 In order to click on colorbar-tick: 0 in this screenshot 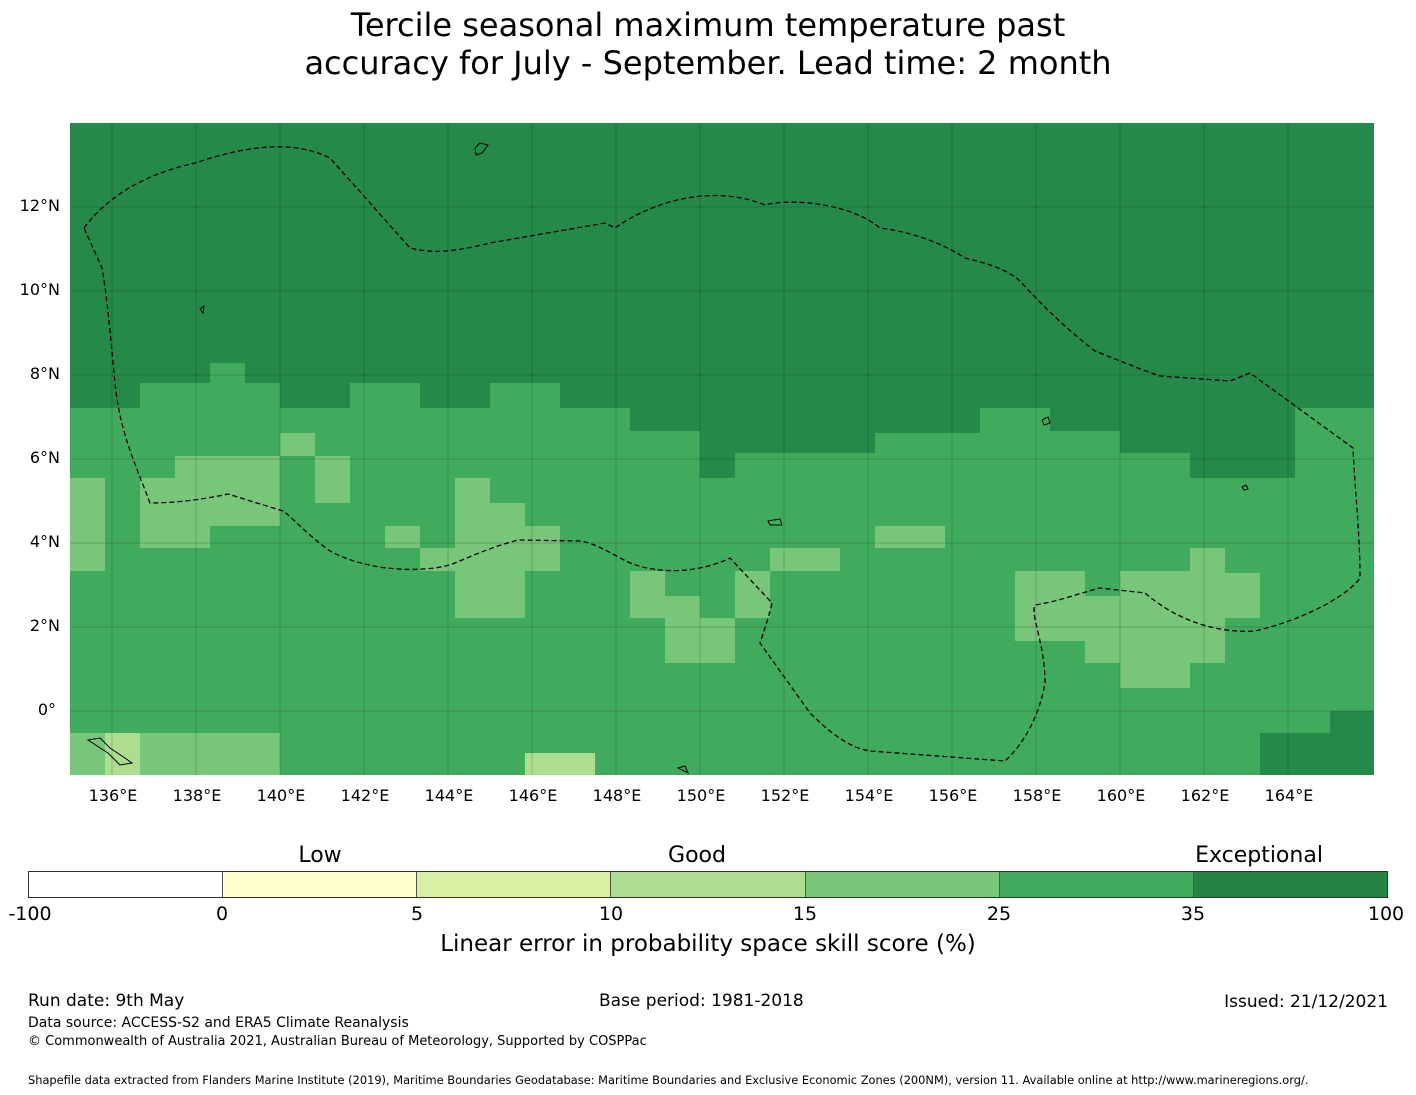, I will do `click(222, 914)`.